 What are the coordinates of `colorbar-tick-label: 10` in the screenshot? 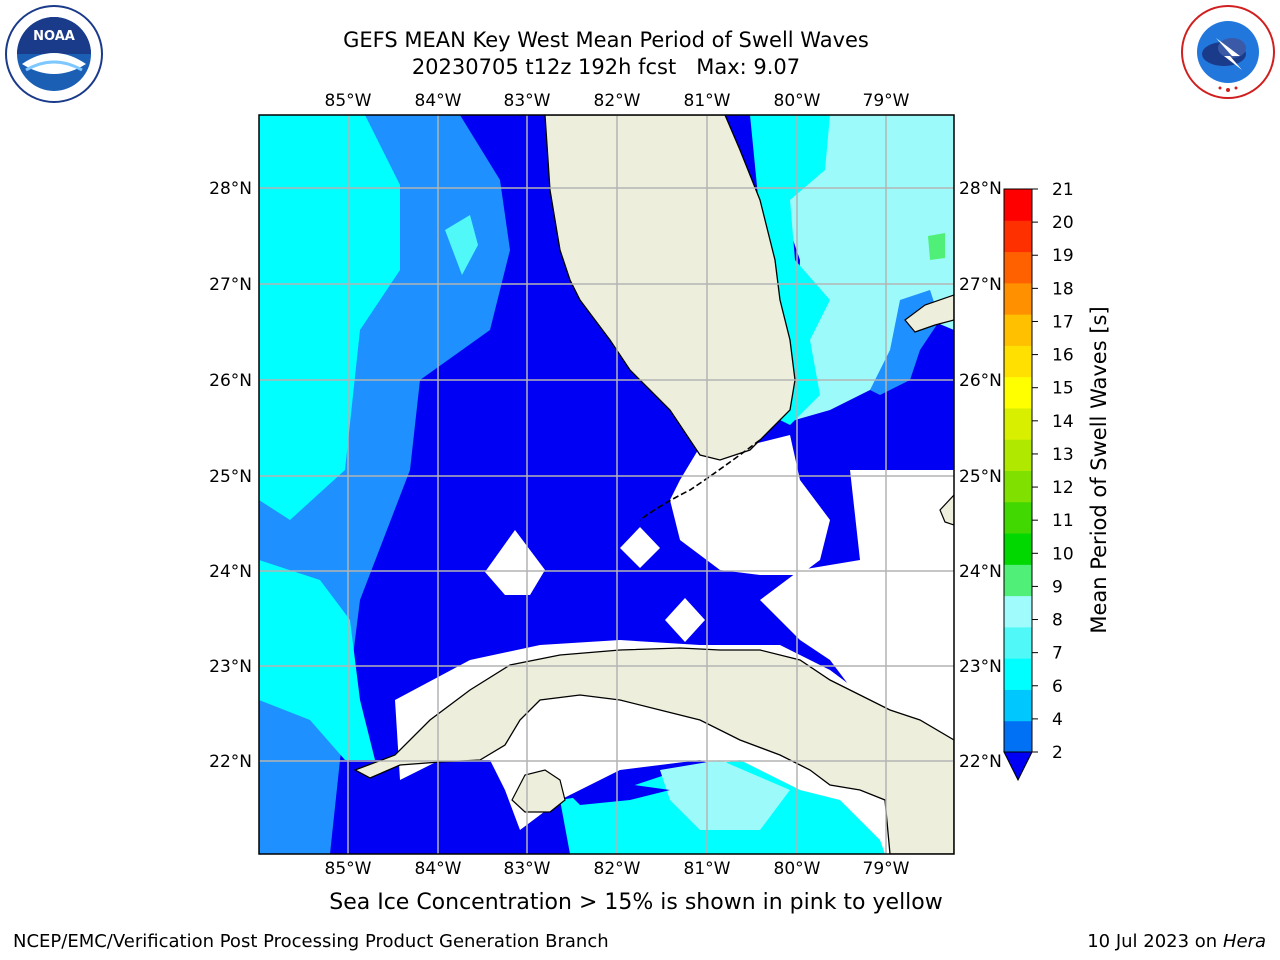 It's located at (1063, 554).